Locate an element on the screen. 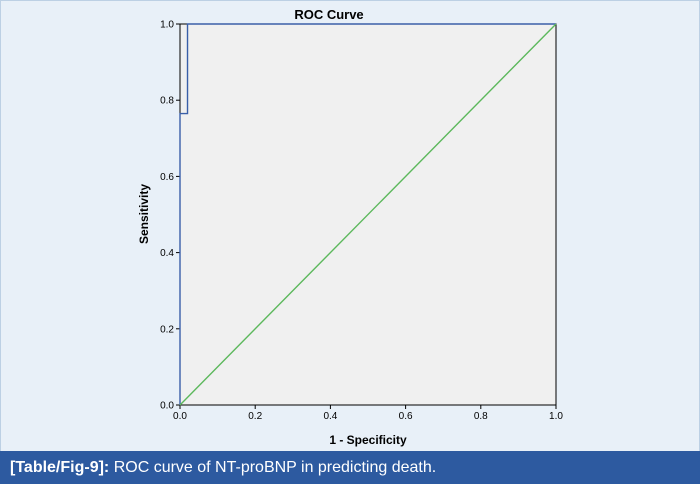 The image size is (700, 487). chart-title: ROC Curve is located at coordinates (328, 14).